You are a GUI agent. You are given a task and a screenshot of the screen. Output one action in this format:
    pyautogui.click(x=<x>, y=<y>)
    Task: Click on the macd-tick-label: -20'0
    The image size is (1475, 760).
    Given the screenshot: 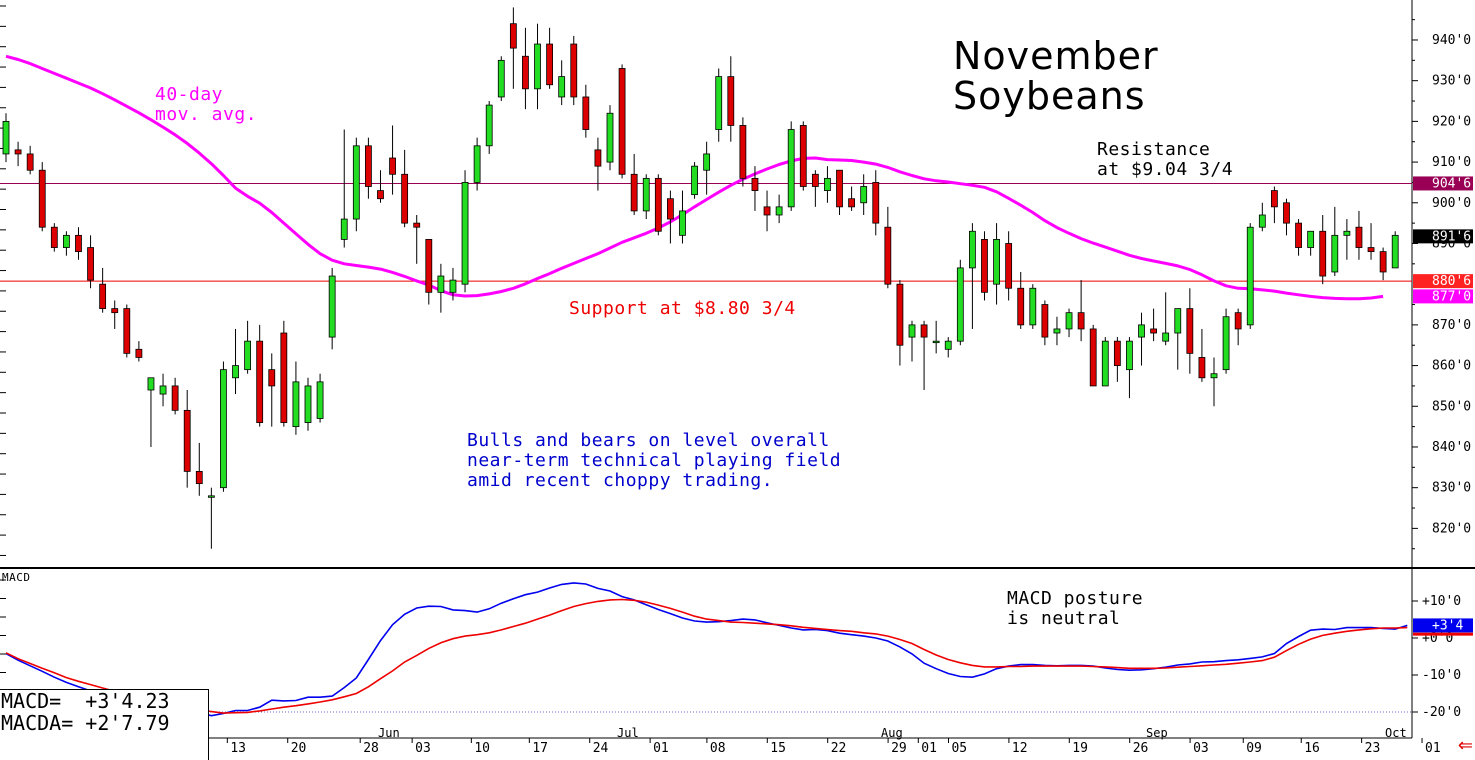 What is the action you would take?
    pyautogui.click(x=1441, y=712)
    